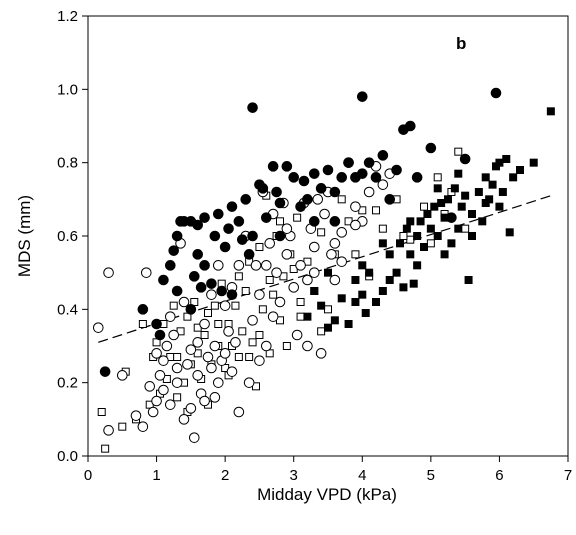 The image size is (576, 535). I want to click on x-tick-label: 2, so click(225, 475).